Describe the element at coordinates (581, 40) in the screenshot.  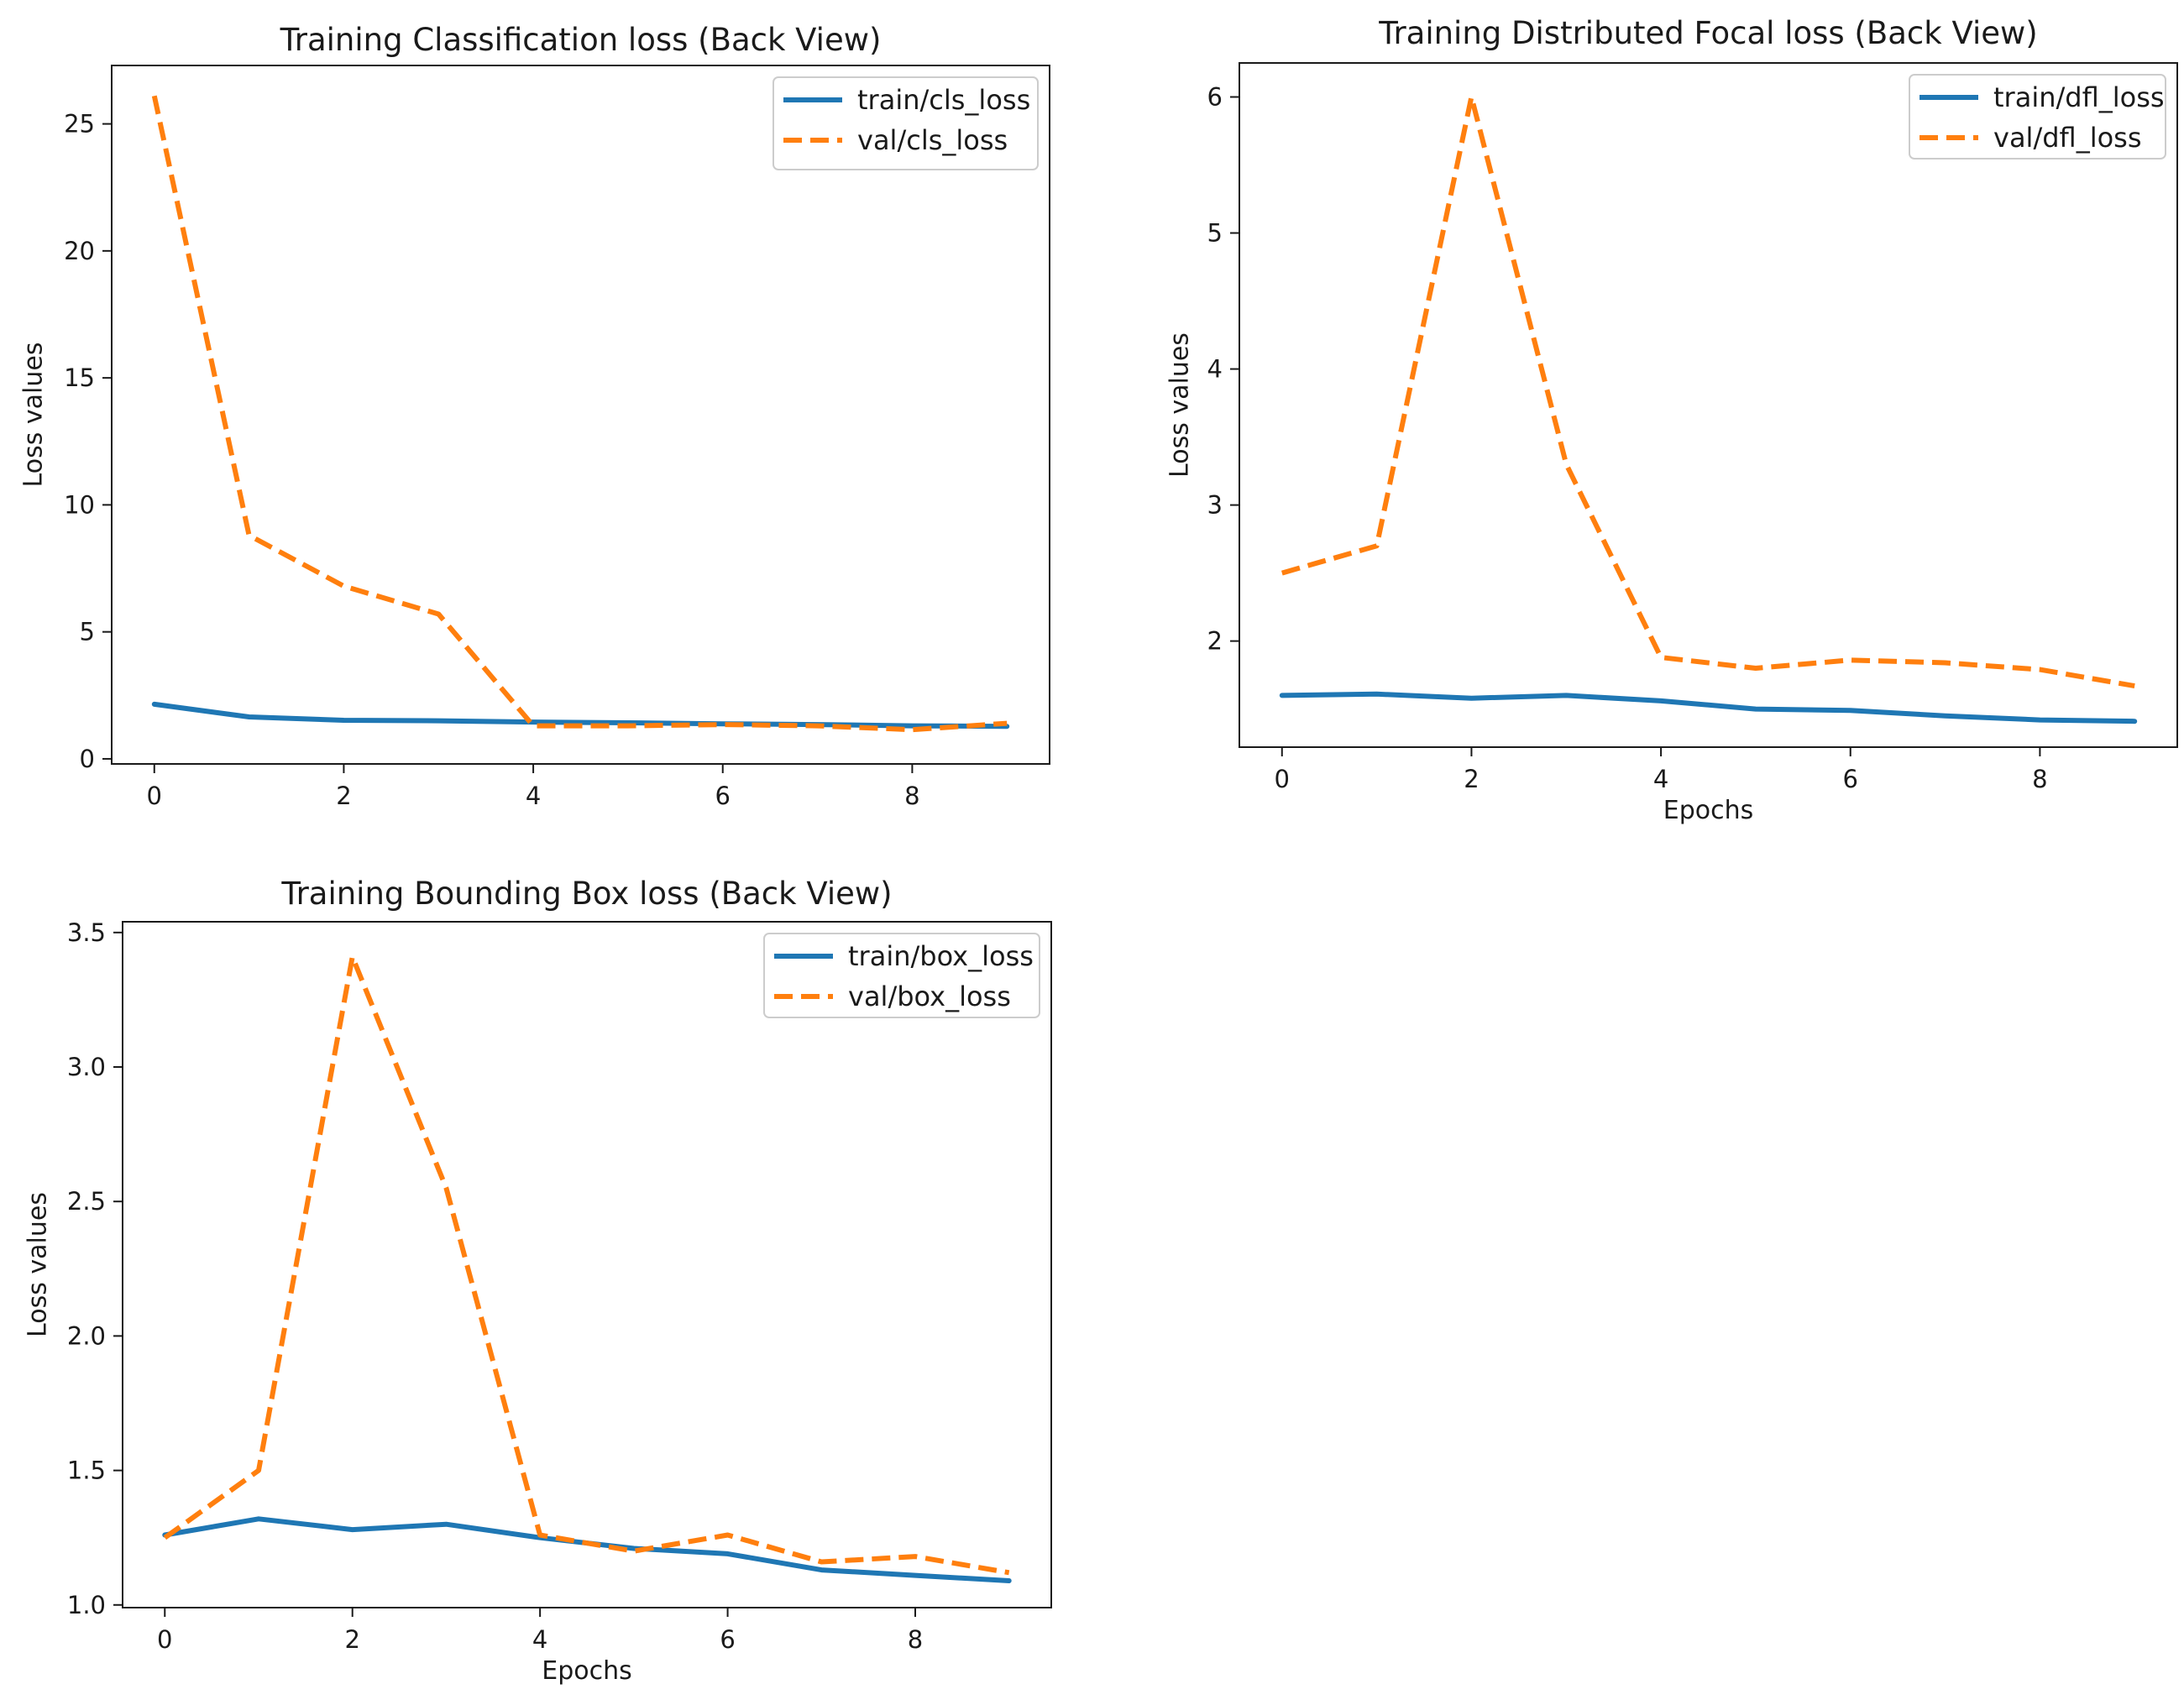
I see `chart-title: Training Classification loss (Back View)` at that location.